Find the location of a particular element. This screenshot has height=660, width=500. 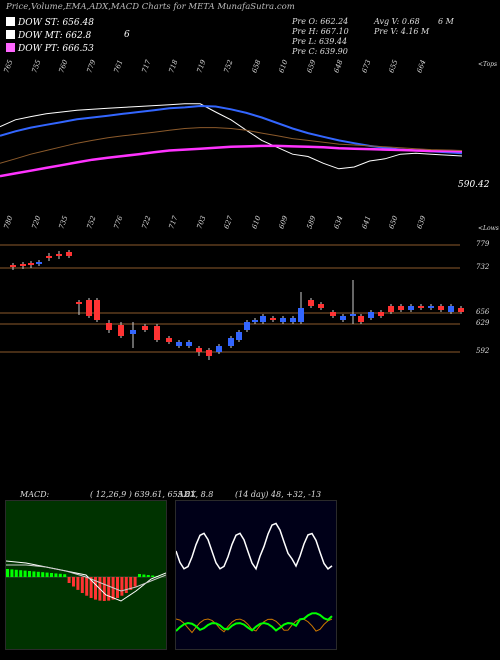

price-ema-chart is located at coordinates (231, 140).